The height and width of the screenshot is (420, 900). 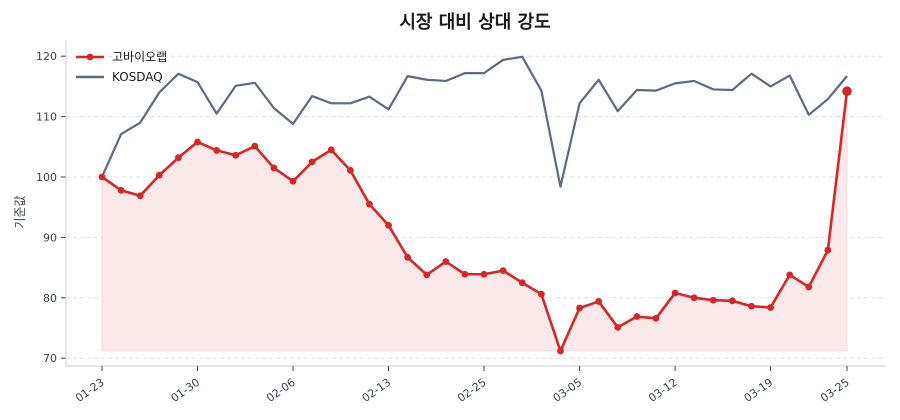 I want to click on chart-title: 시장 대비 상대 강도, so click(x=474, y=22).